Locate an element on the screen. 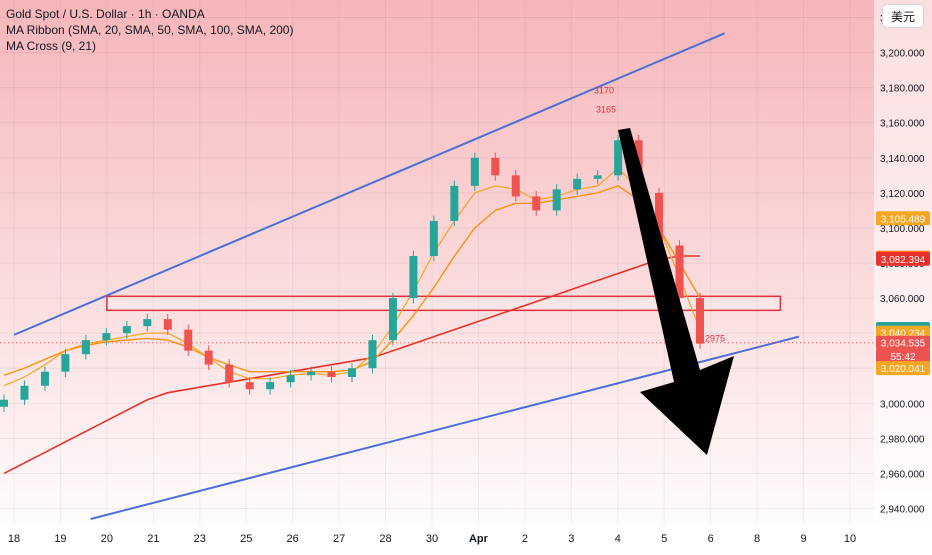 The width and height of the screenshot is (932, 555). y-tick-label: 3,200.000 is located at coordinates (902, 54).